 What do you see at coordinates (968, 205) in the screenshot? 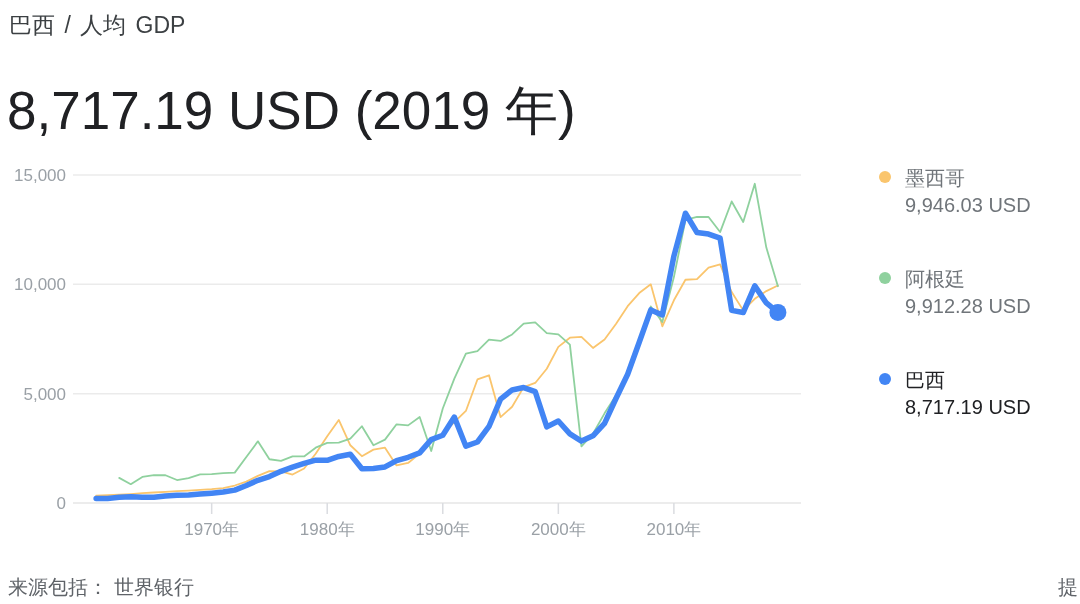
I see `text: 9,946.03 USD` at bounding box center [968, 205].